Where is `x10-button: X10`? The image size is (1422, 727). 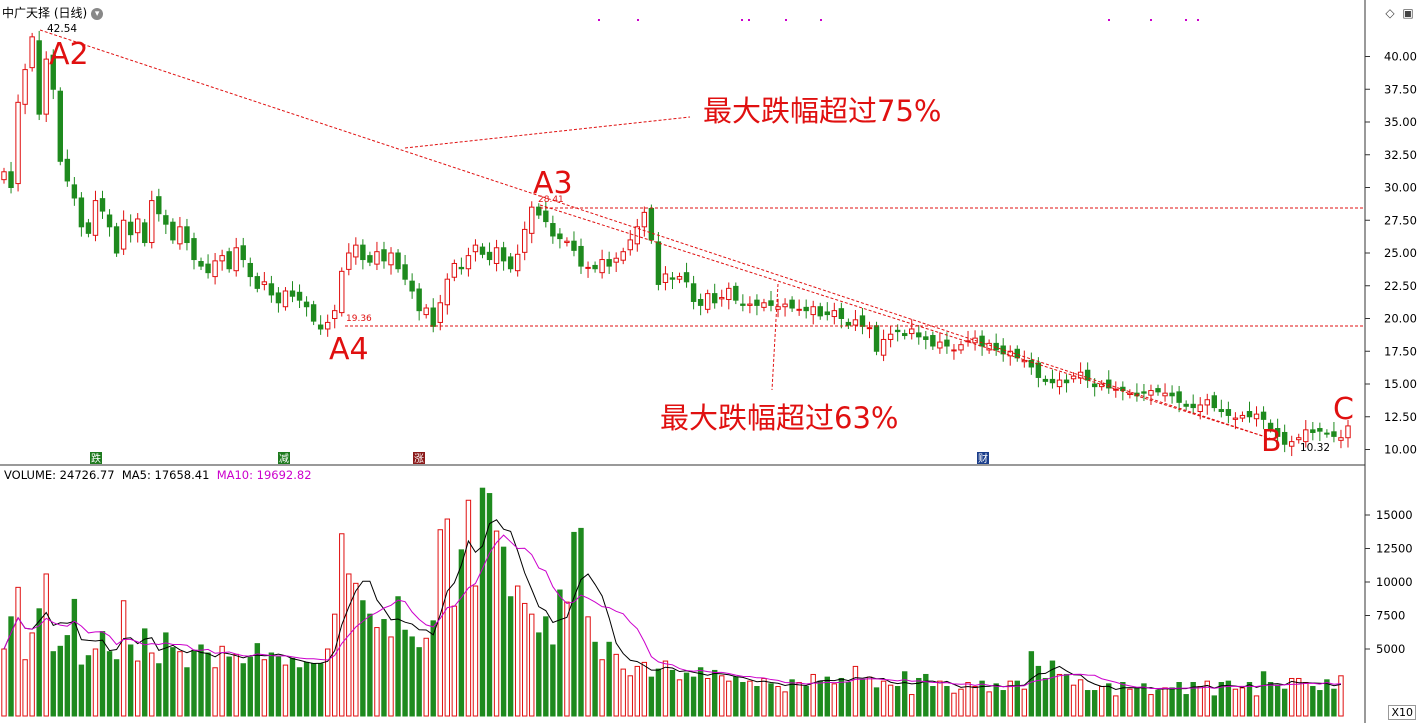
x10-button: X10 is located at coordinates (1402, 712).